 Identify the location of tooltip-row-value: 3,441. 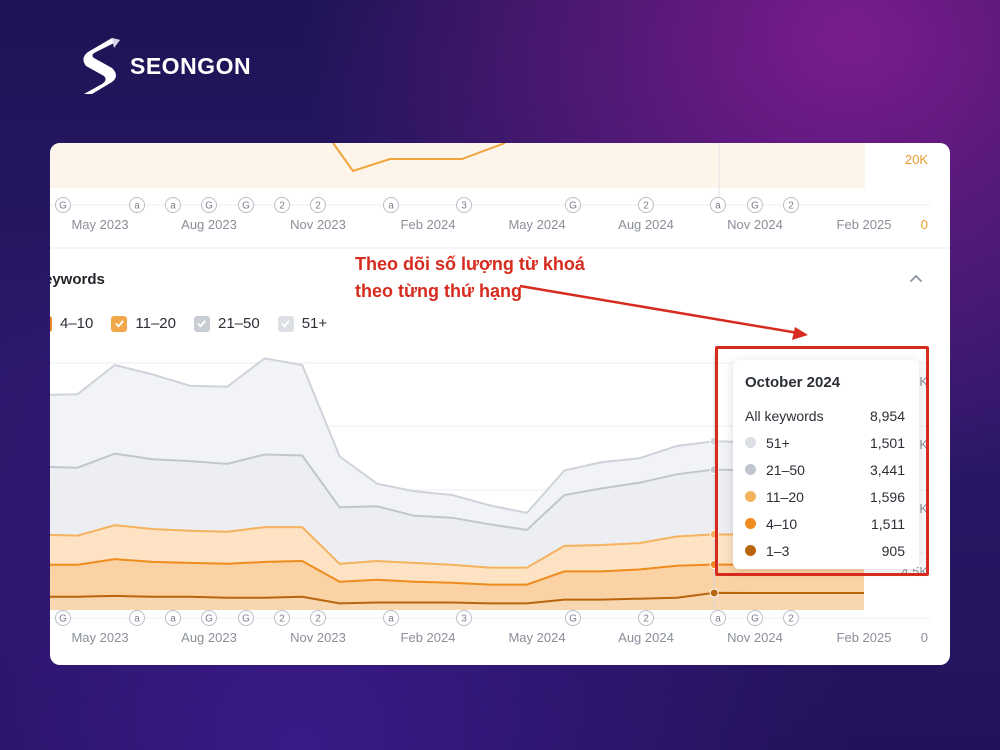
(887, 469).